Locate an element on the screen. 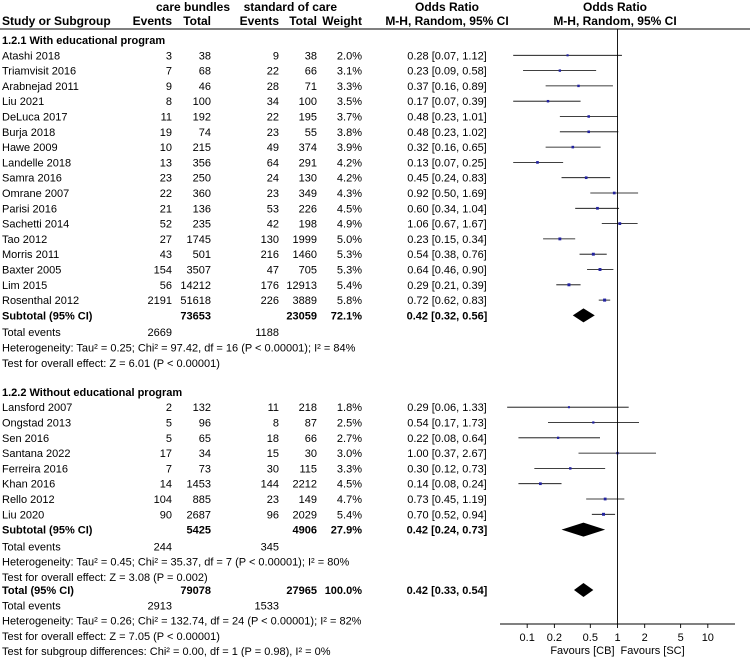  overall-total-cb: 79078 is located at coordinates (195, 591).